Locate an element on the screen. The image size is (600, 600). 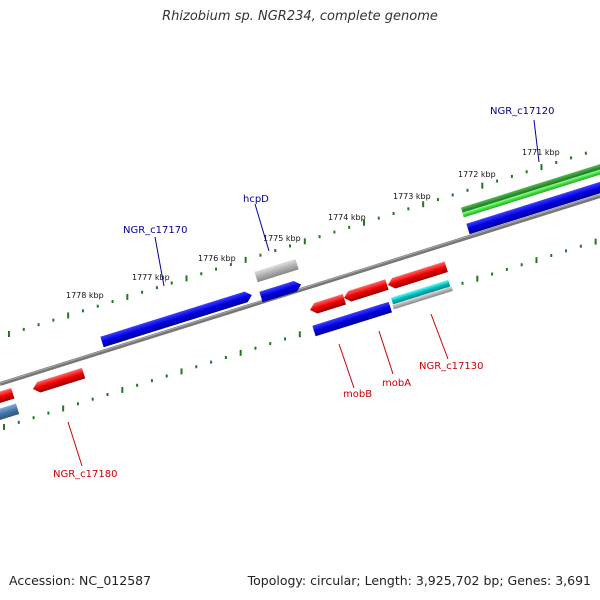
tick-label: 1778 kbp is located at coordinates (85, 295).